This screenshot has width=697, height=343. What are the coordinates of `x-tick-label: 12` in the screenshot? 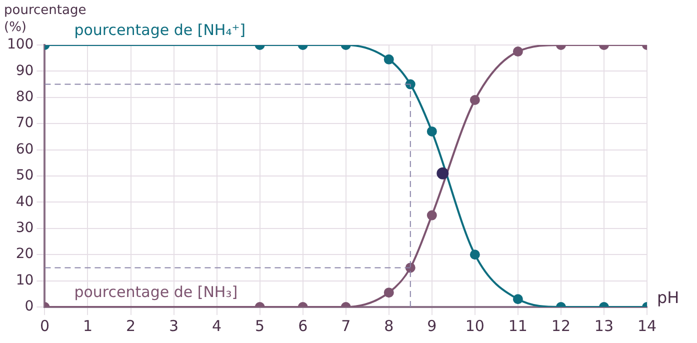 It's located at (561, 325).